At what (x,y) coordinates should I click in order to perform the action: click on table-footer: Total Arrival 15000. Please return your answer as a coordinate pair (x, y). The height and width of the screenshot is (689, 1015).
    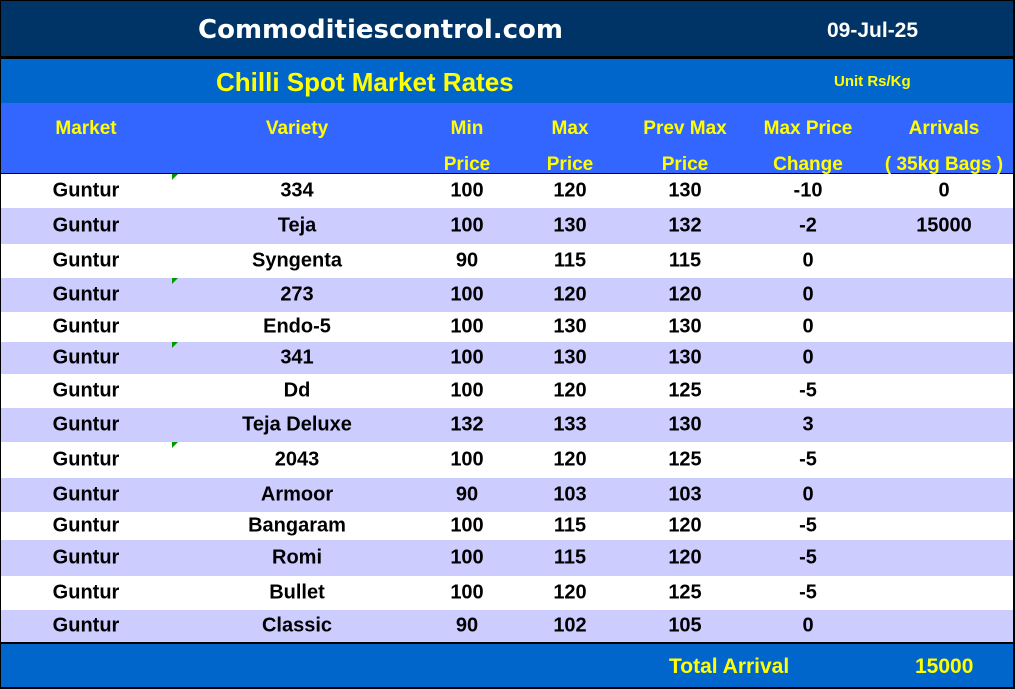
    Looking at the image, I should click on (507, 665).